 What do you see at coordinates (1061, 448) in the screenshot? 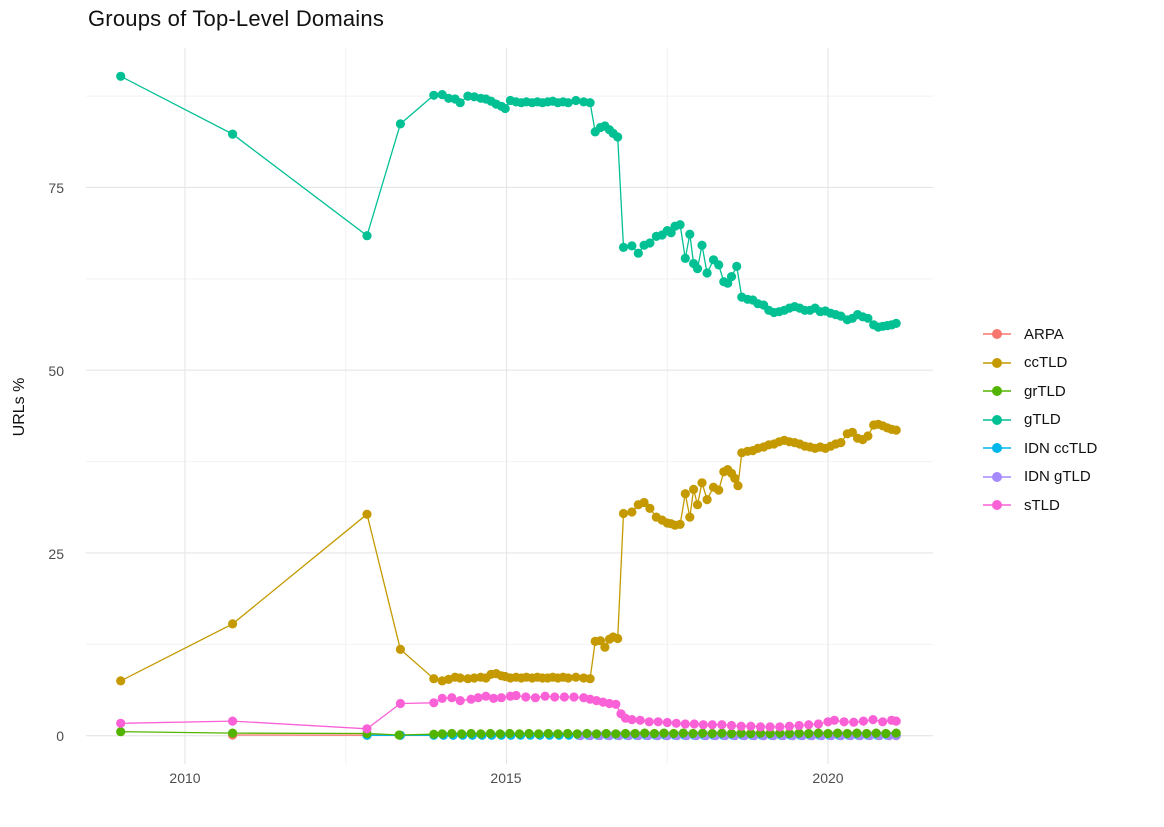
I see `legend-label: IDN ccTLD` at bounding box center [1061, 448].